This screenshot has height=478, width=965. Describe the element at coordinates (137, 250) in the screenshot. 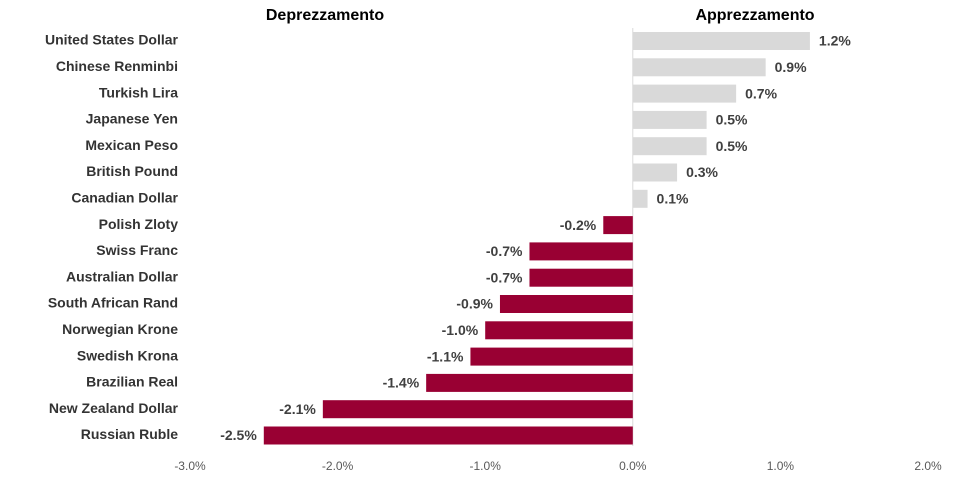

I see `category-label: Swiss Franc` at that location.